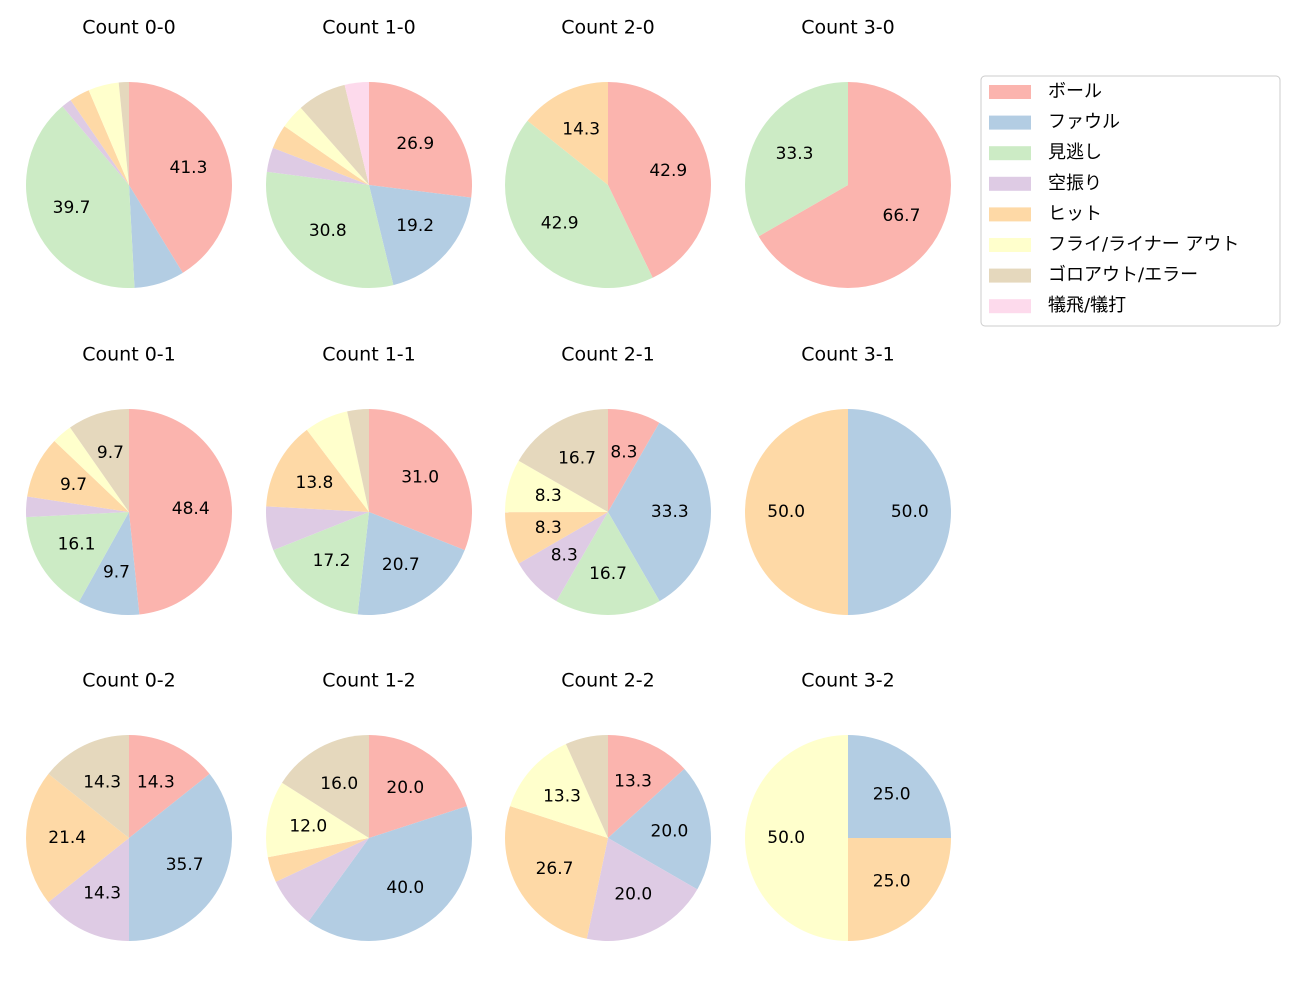  Describe the element at coordinates (415, 226) in the screenshot. I see `data-label: 19.2` at that location.